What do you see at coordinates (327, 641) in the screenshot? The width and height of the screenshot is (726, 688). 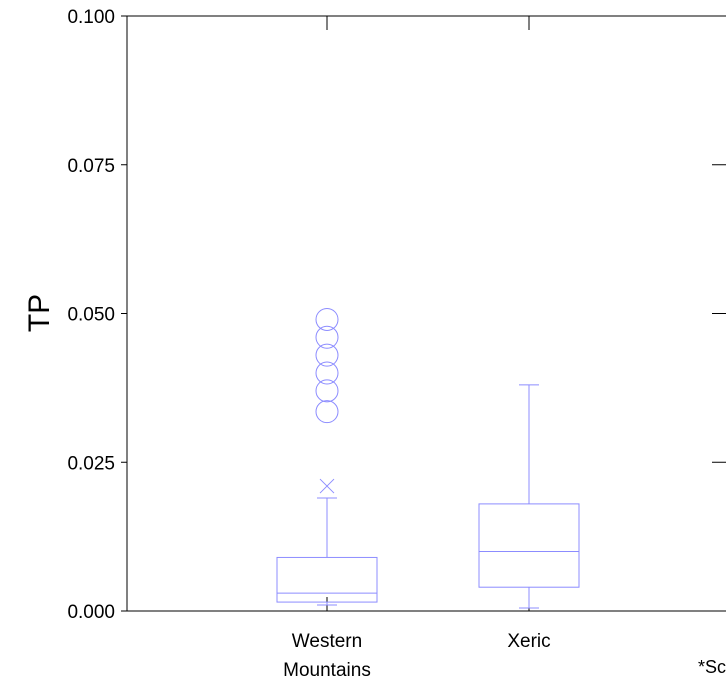 I see `x-category-label: Western` at bounding box center [327, 641].